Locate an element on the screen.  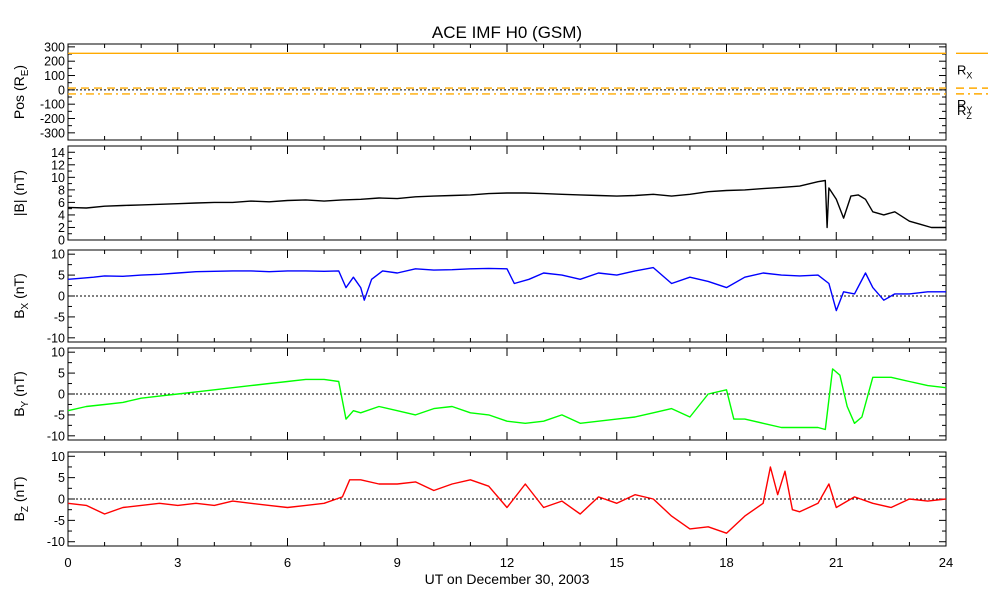
chart-title: ACE IMF H0 (GSM) is located at coordinates (507, 32).